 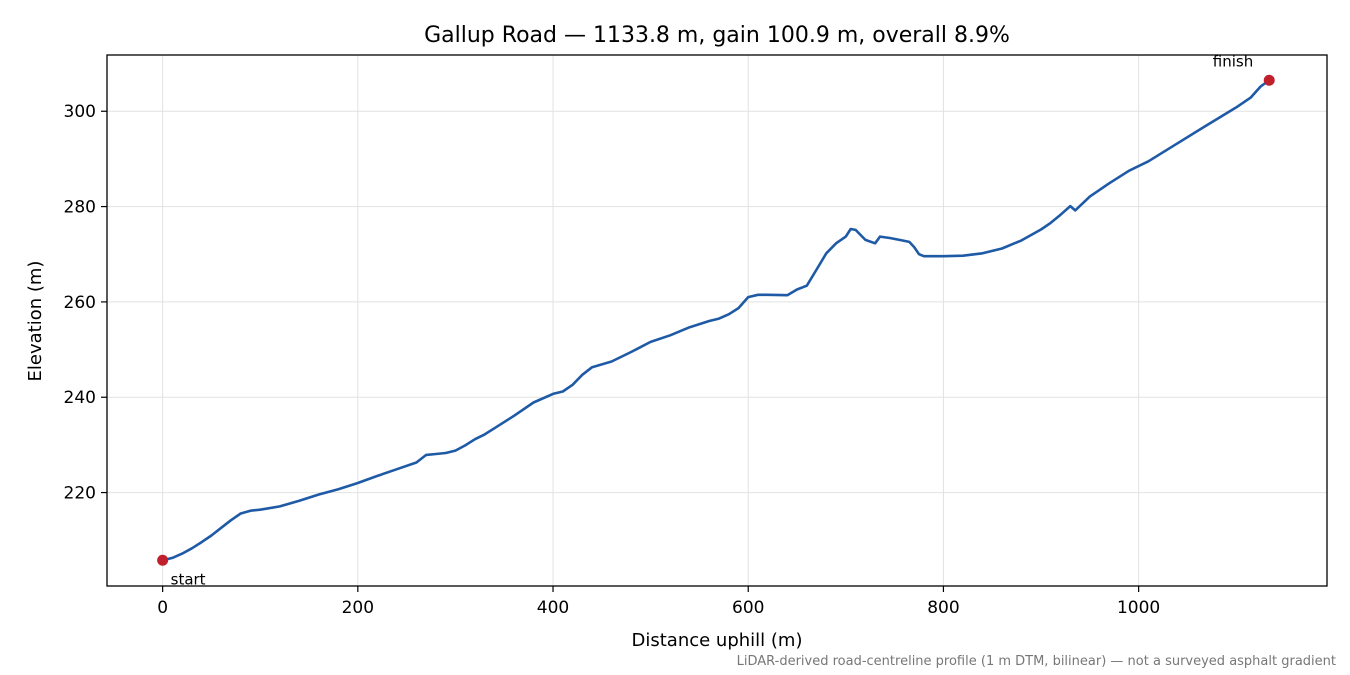 I want to click on finish-label: finish, so click(x=1233, y=61).